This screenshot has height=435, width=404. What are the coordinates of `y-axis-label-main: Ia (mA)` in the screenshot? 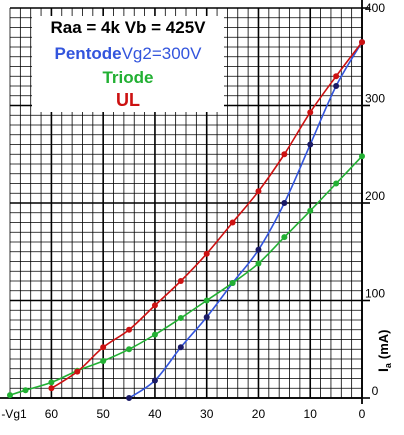 It's located at (384, 350).